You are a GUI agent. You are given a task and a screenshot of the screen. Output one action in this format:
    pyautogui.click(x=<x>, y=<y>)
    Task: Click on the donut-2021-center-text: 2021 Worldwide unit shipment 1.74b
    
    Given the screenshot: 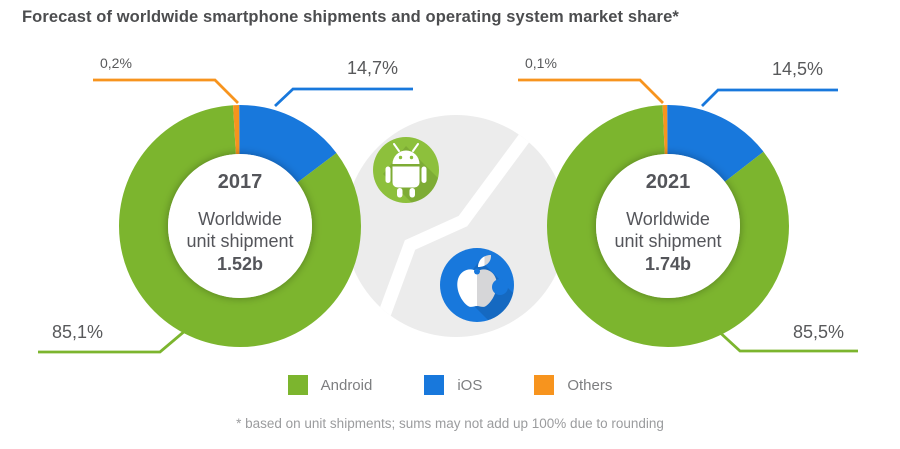 What is the action you would take?
    pyautogui.click(x=668, y=223)
    